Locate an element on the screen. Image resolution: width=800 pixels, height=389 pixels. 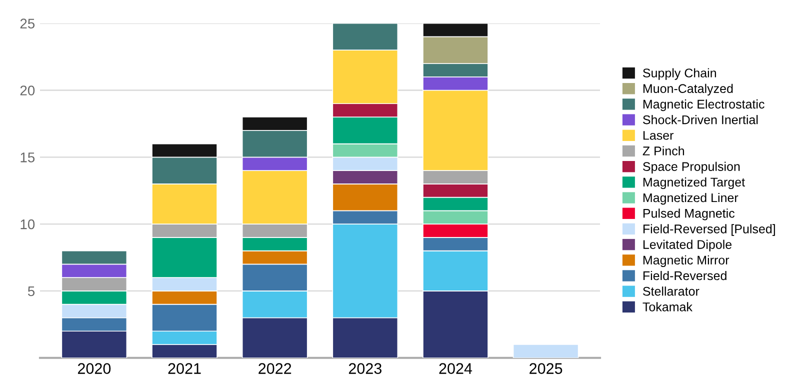
y-tick-label: 10 is located at coordinates (27, 224).